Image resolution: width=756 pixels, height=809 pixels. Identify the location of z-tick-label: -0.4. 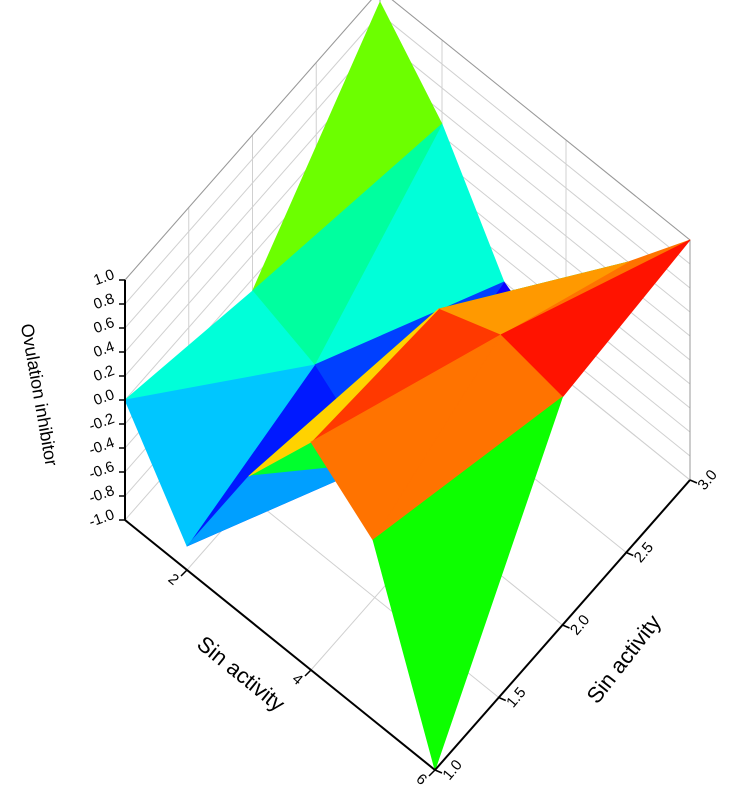
(102, 446).